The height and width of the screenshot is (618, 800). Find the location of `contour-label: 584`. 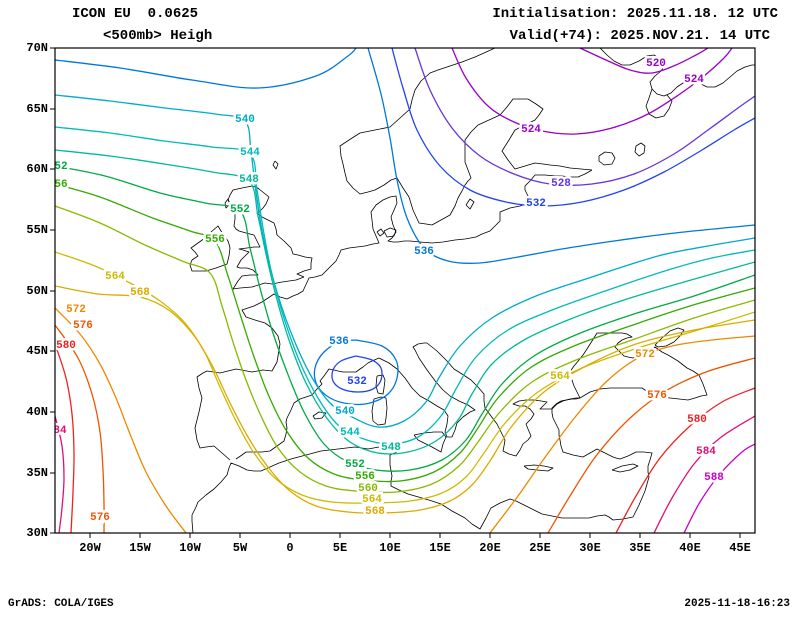

contour-label: 584 is located at coordinates (706, 452).